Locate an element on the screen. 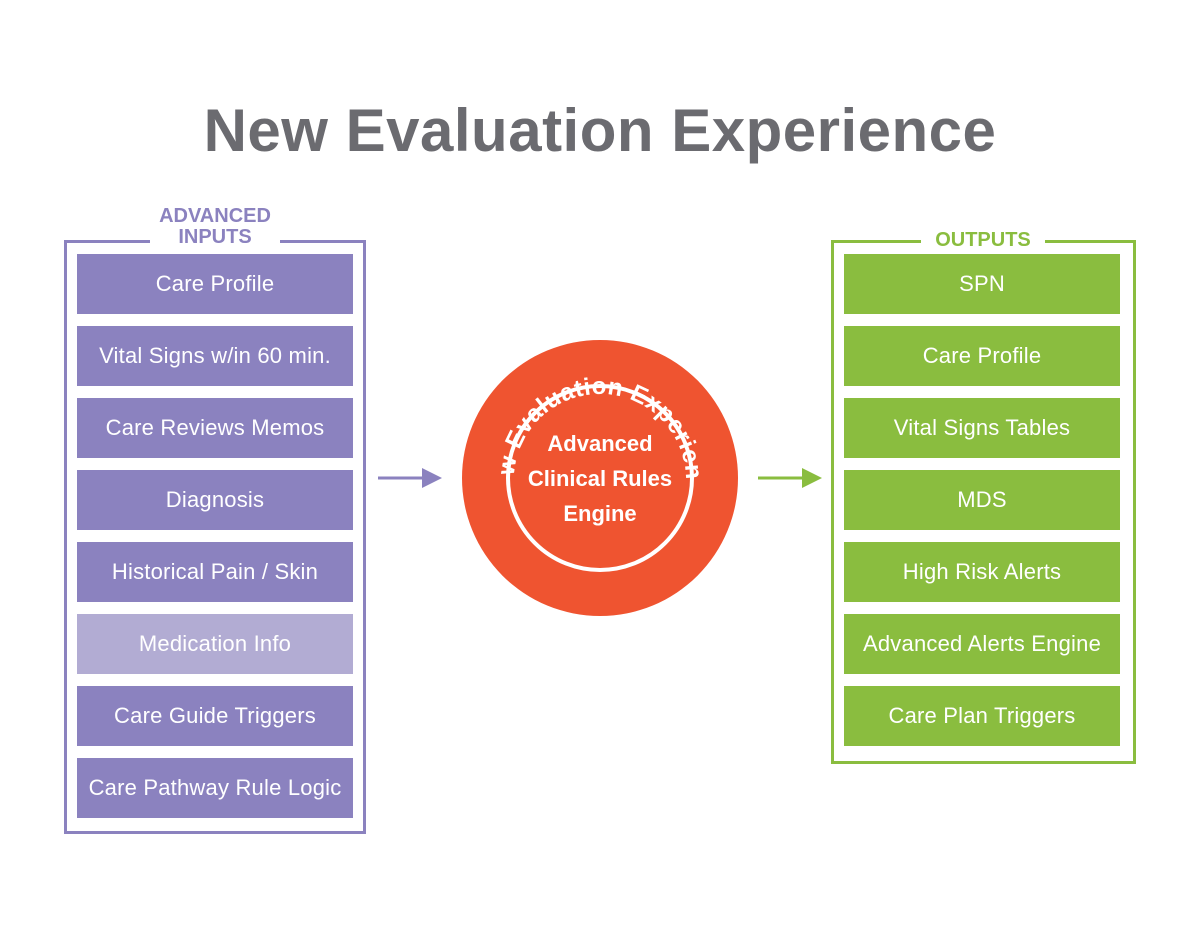 This screenshot has width=1200, height=927. input-item-medication-info: Medication Info is located at coordinates (215, 644).